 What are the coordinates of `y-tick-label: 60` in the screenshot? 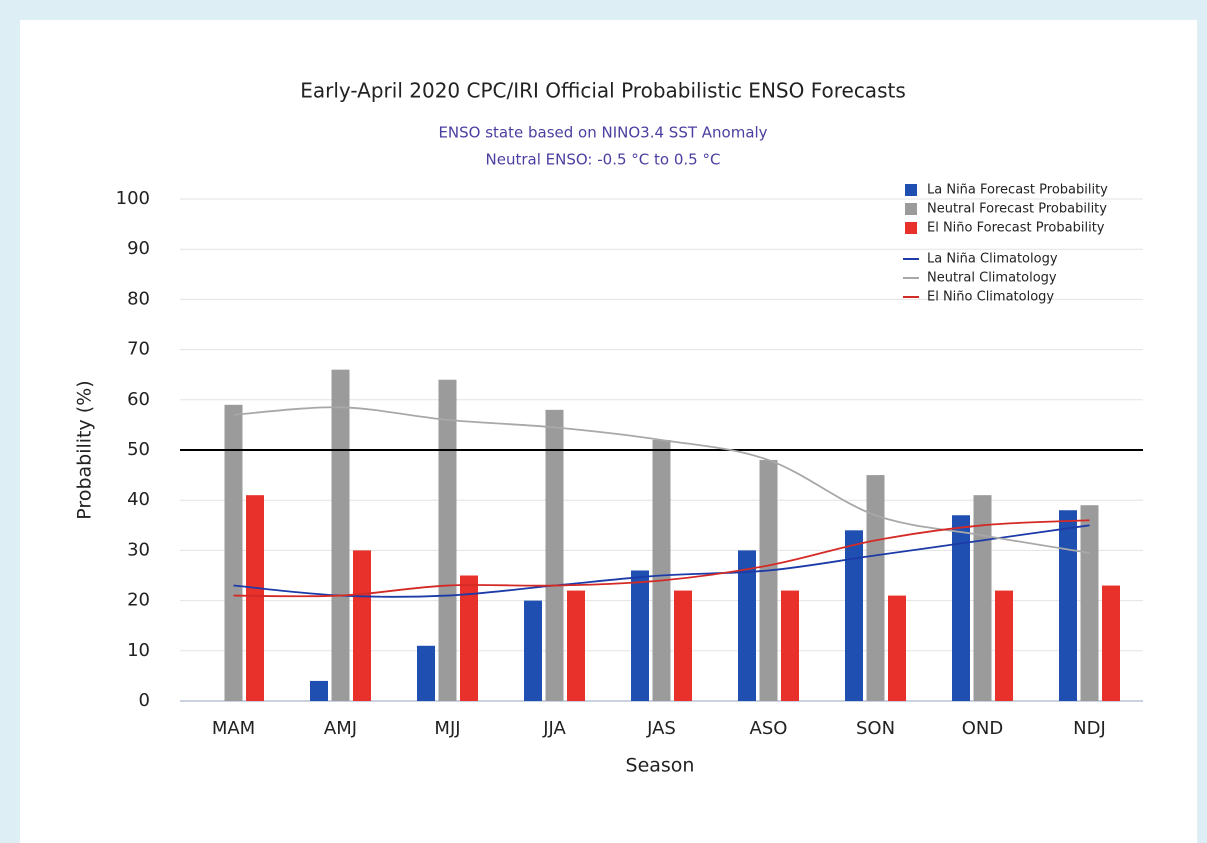 It's located at (138, 399).